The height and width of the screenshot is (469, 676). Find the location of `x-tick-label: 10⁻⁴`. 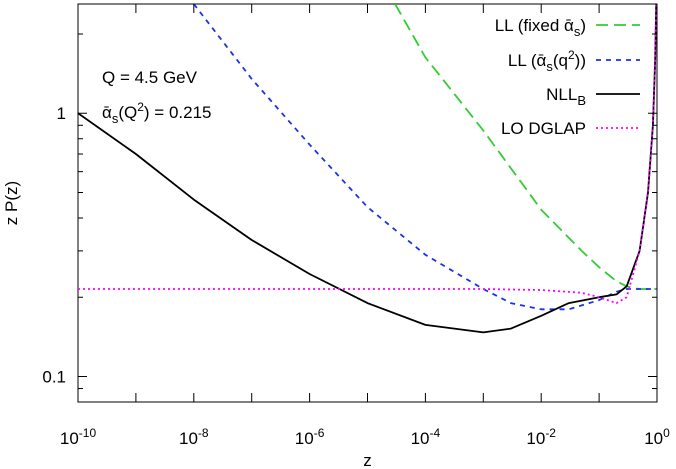

x-tick-label: 10⁻⁴ is located at coordinates (426, 437).